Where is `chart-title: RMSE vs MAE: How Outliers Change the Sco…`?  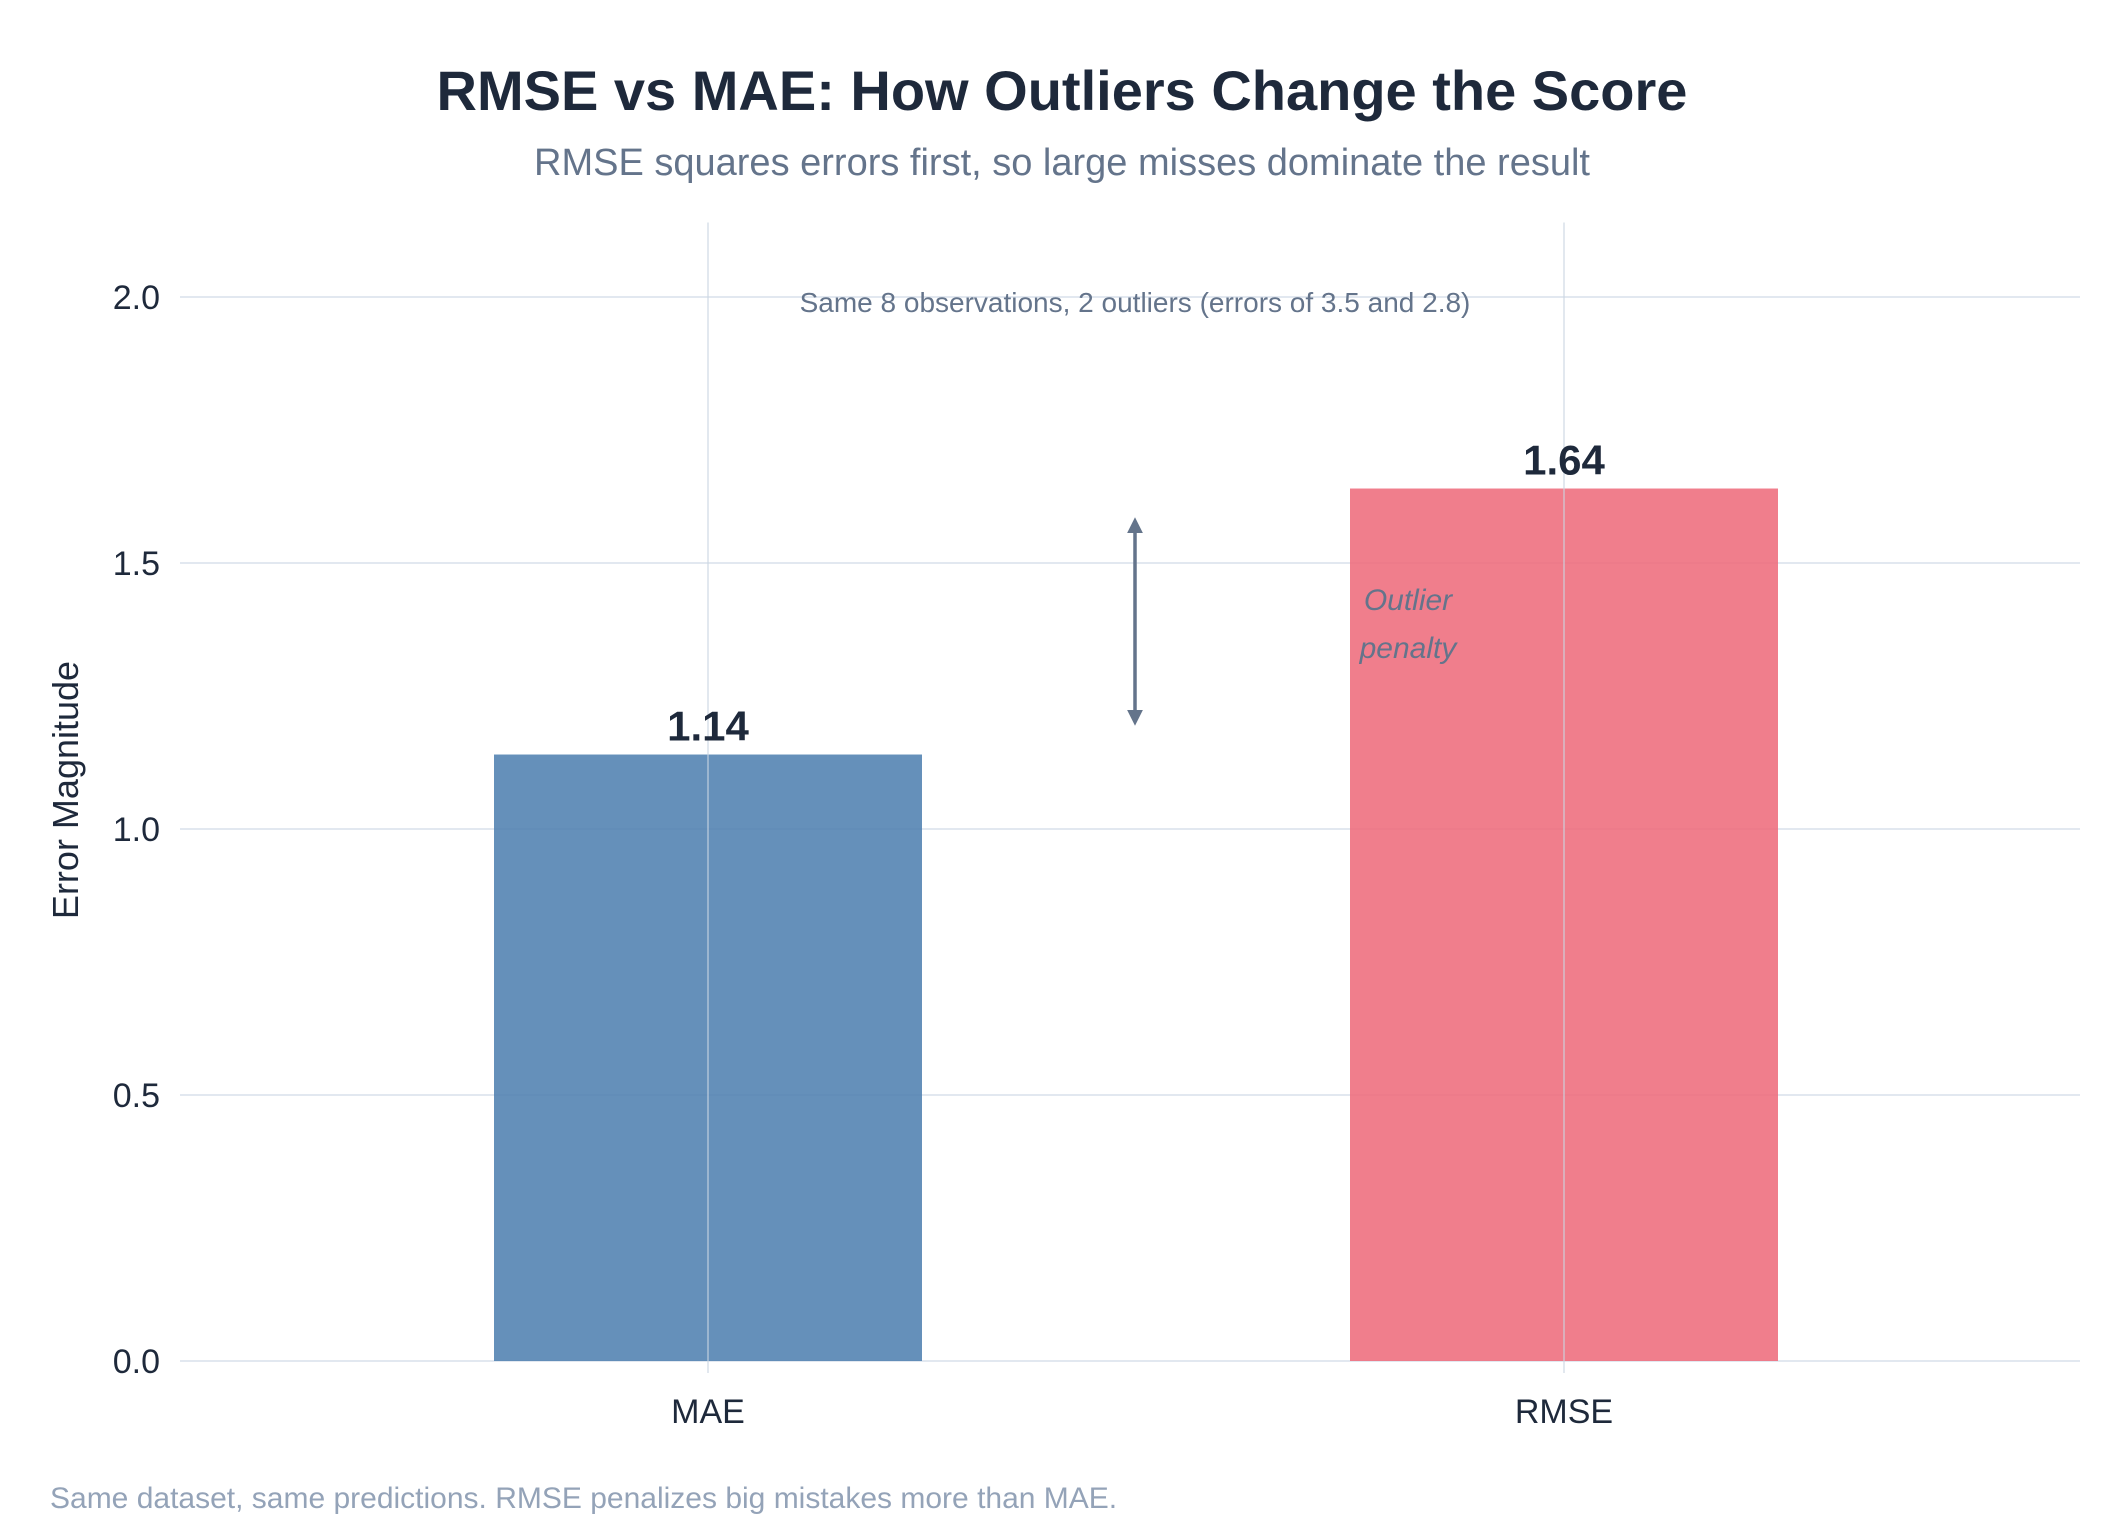
chart-title: RMSE vs MAE: How Outliers Change the Sco… is located at coordinates (1062, 90).